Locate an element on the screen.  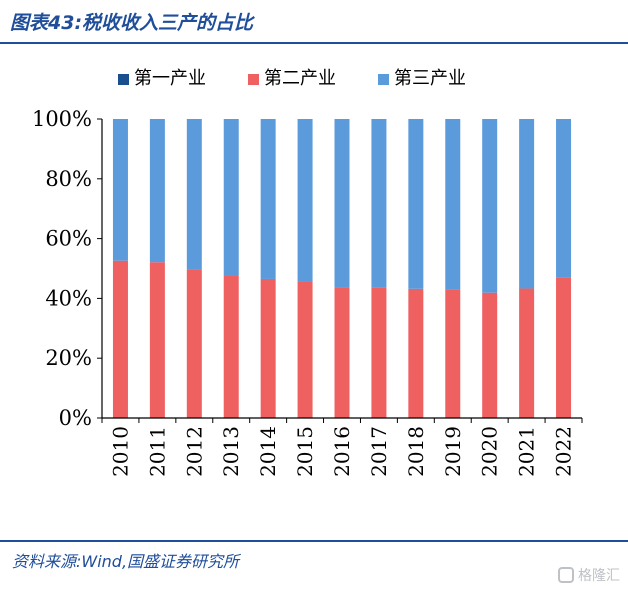
legend-label: 第一产业 is located at coordinates (170, 78).